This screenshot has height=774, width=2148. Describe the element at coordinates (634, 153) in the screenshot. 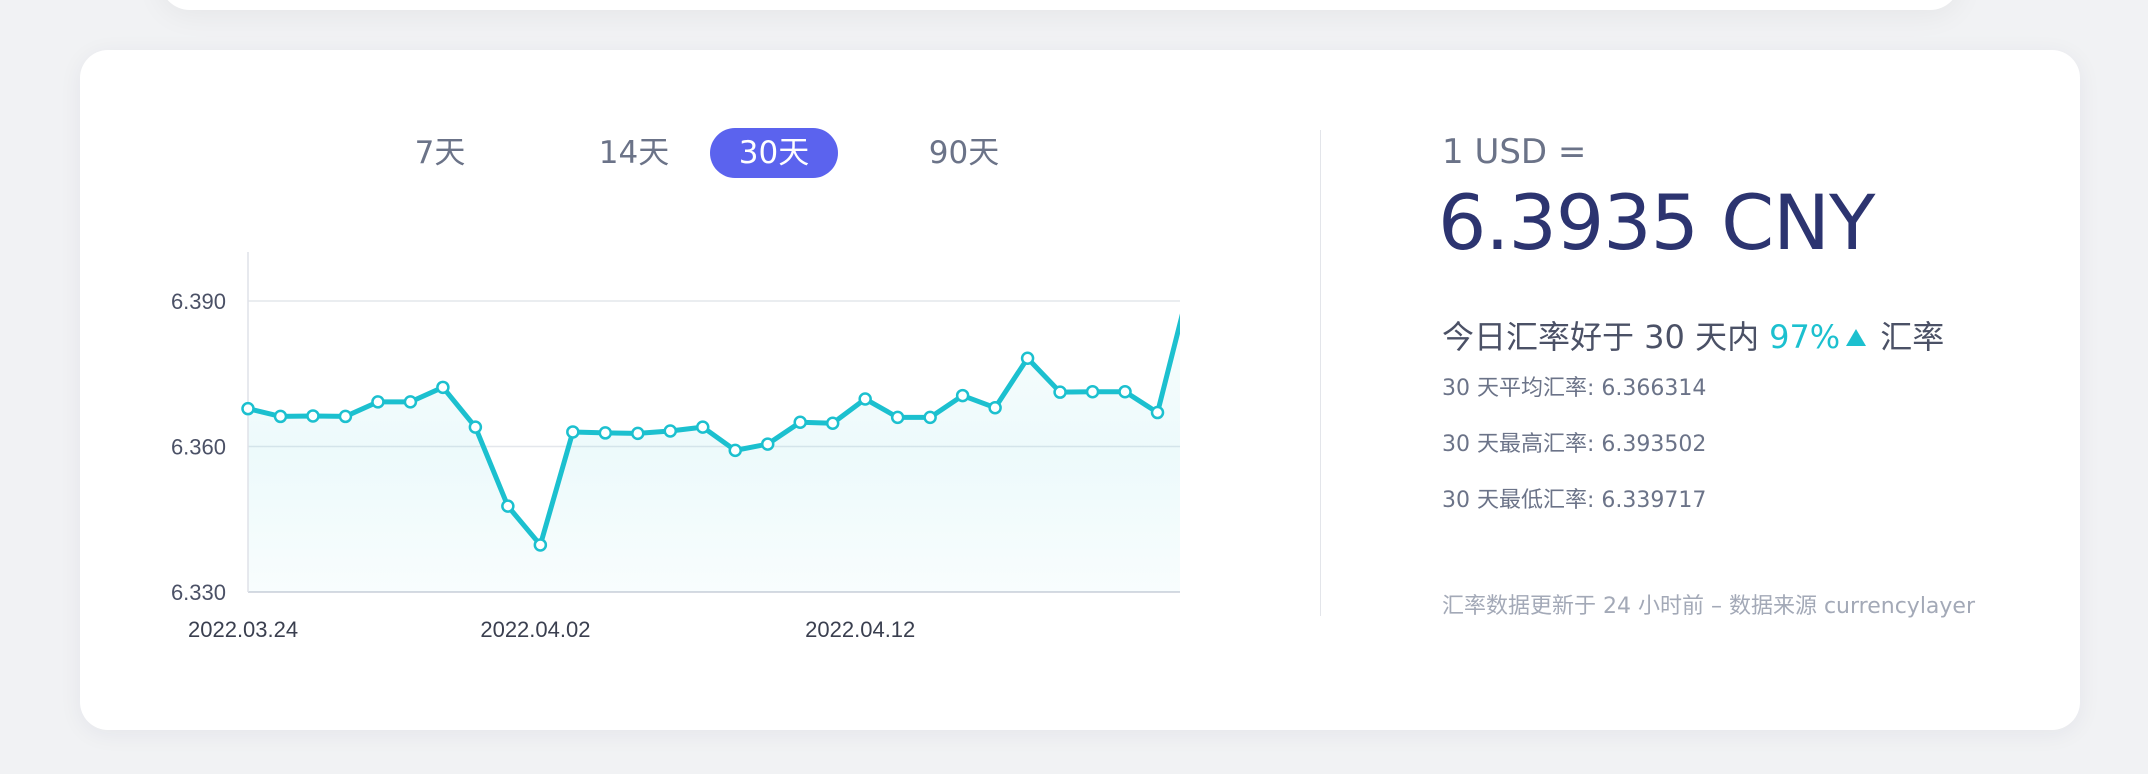

I see `tab-14-days: 14天` at that location.